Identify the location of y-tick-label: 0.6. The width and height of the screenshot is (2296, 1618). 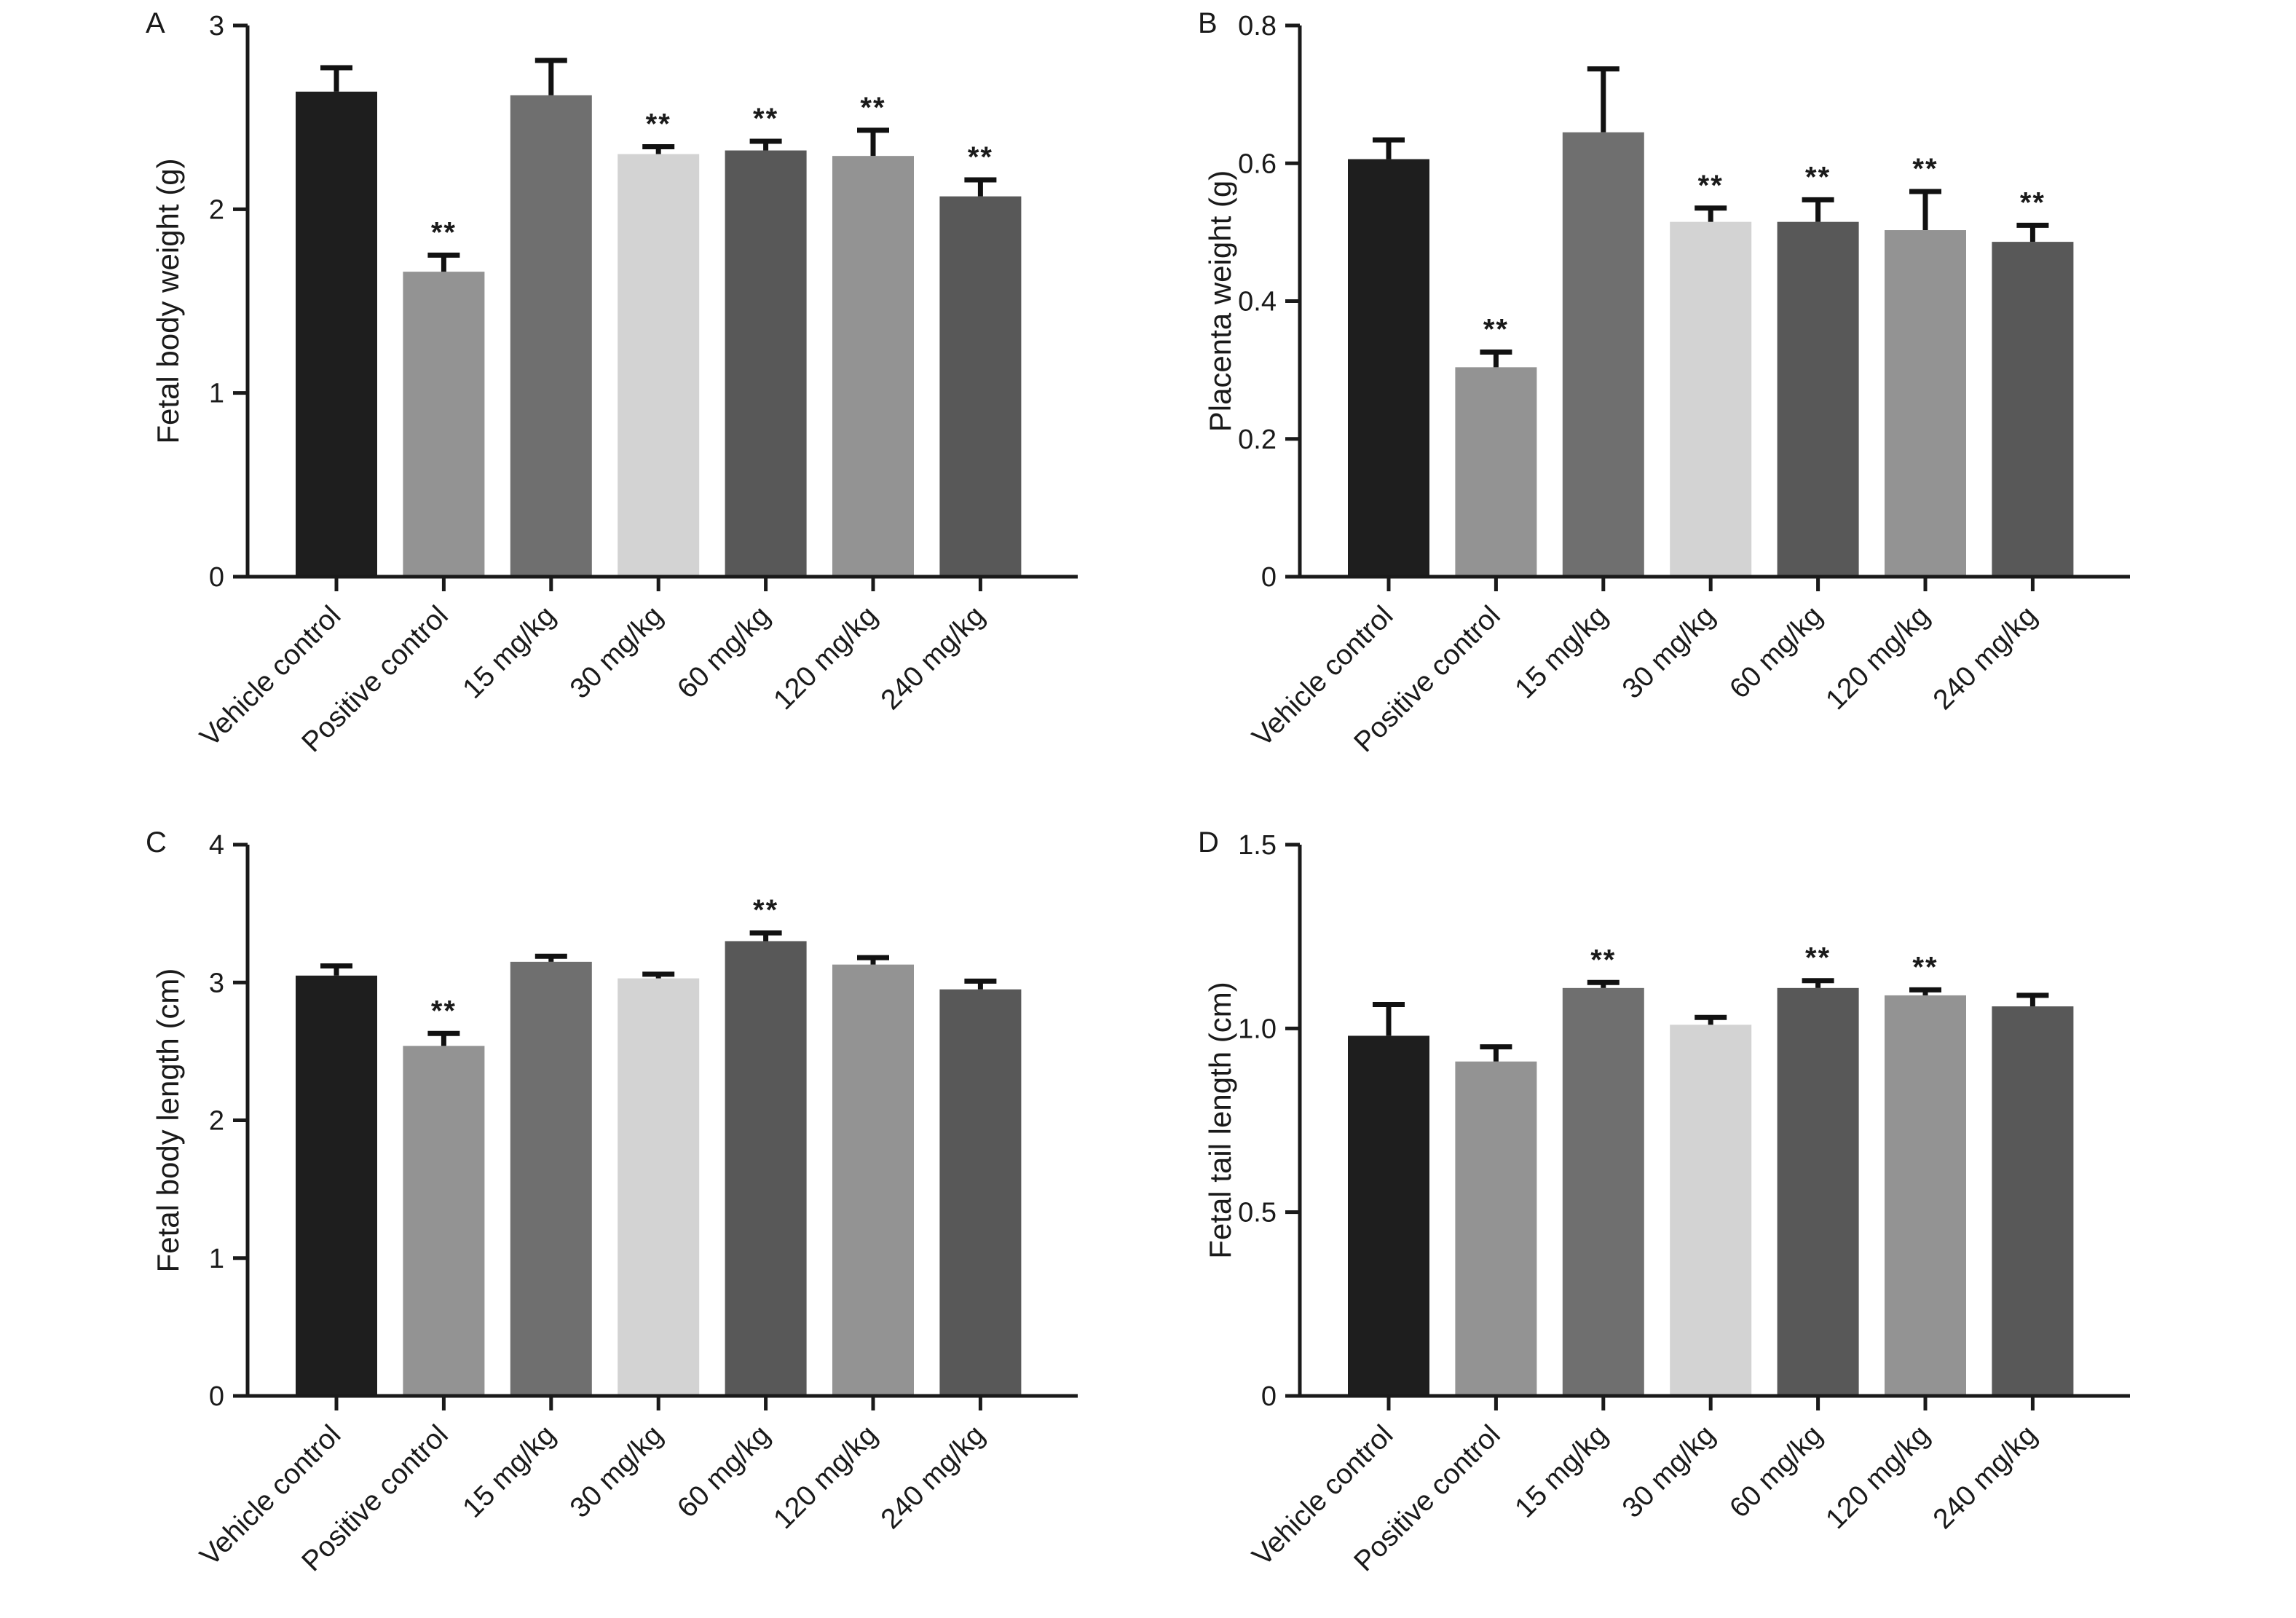
(1257, 164).